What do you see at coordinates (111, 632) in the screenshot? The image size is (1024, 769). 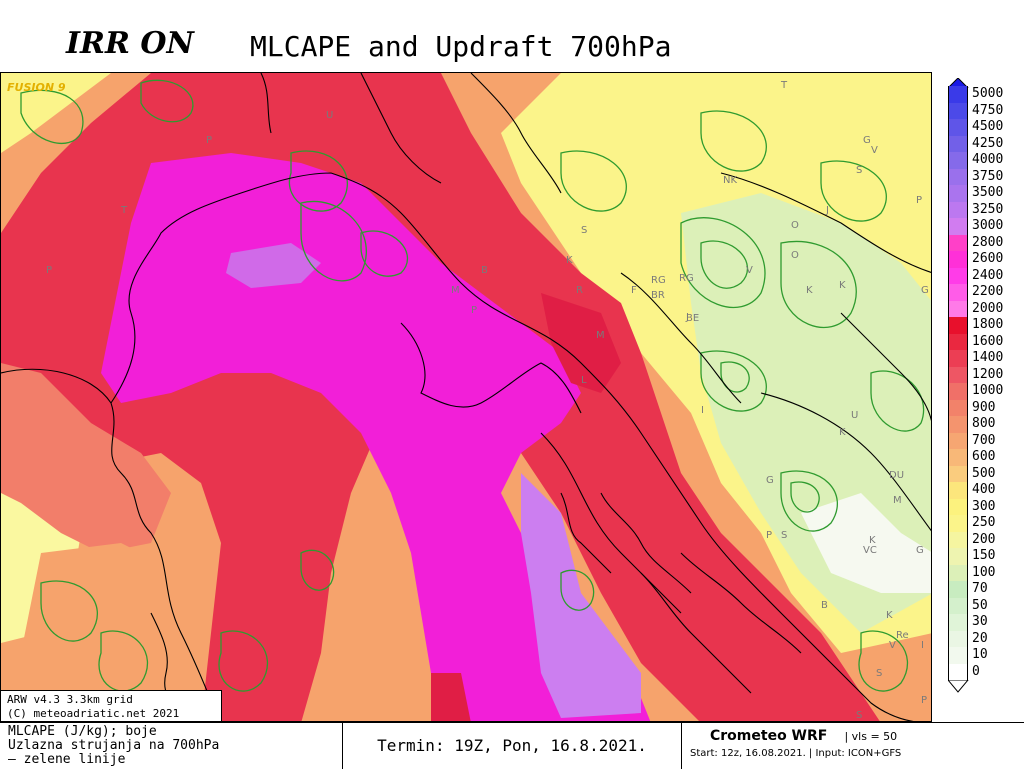 I see `field-sw-orange` at bounding box center [111, 632].